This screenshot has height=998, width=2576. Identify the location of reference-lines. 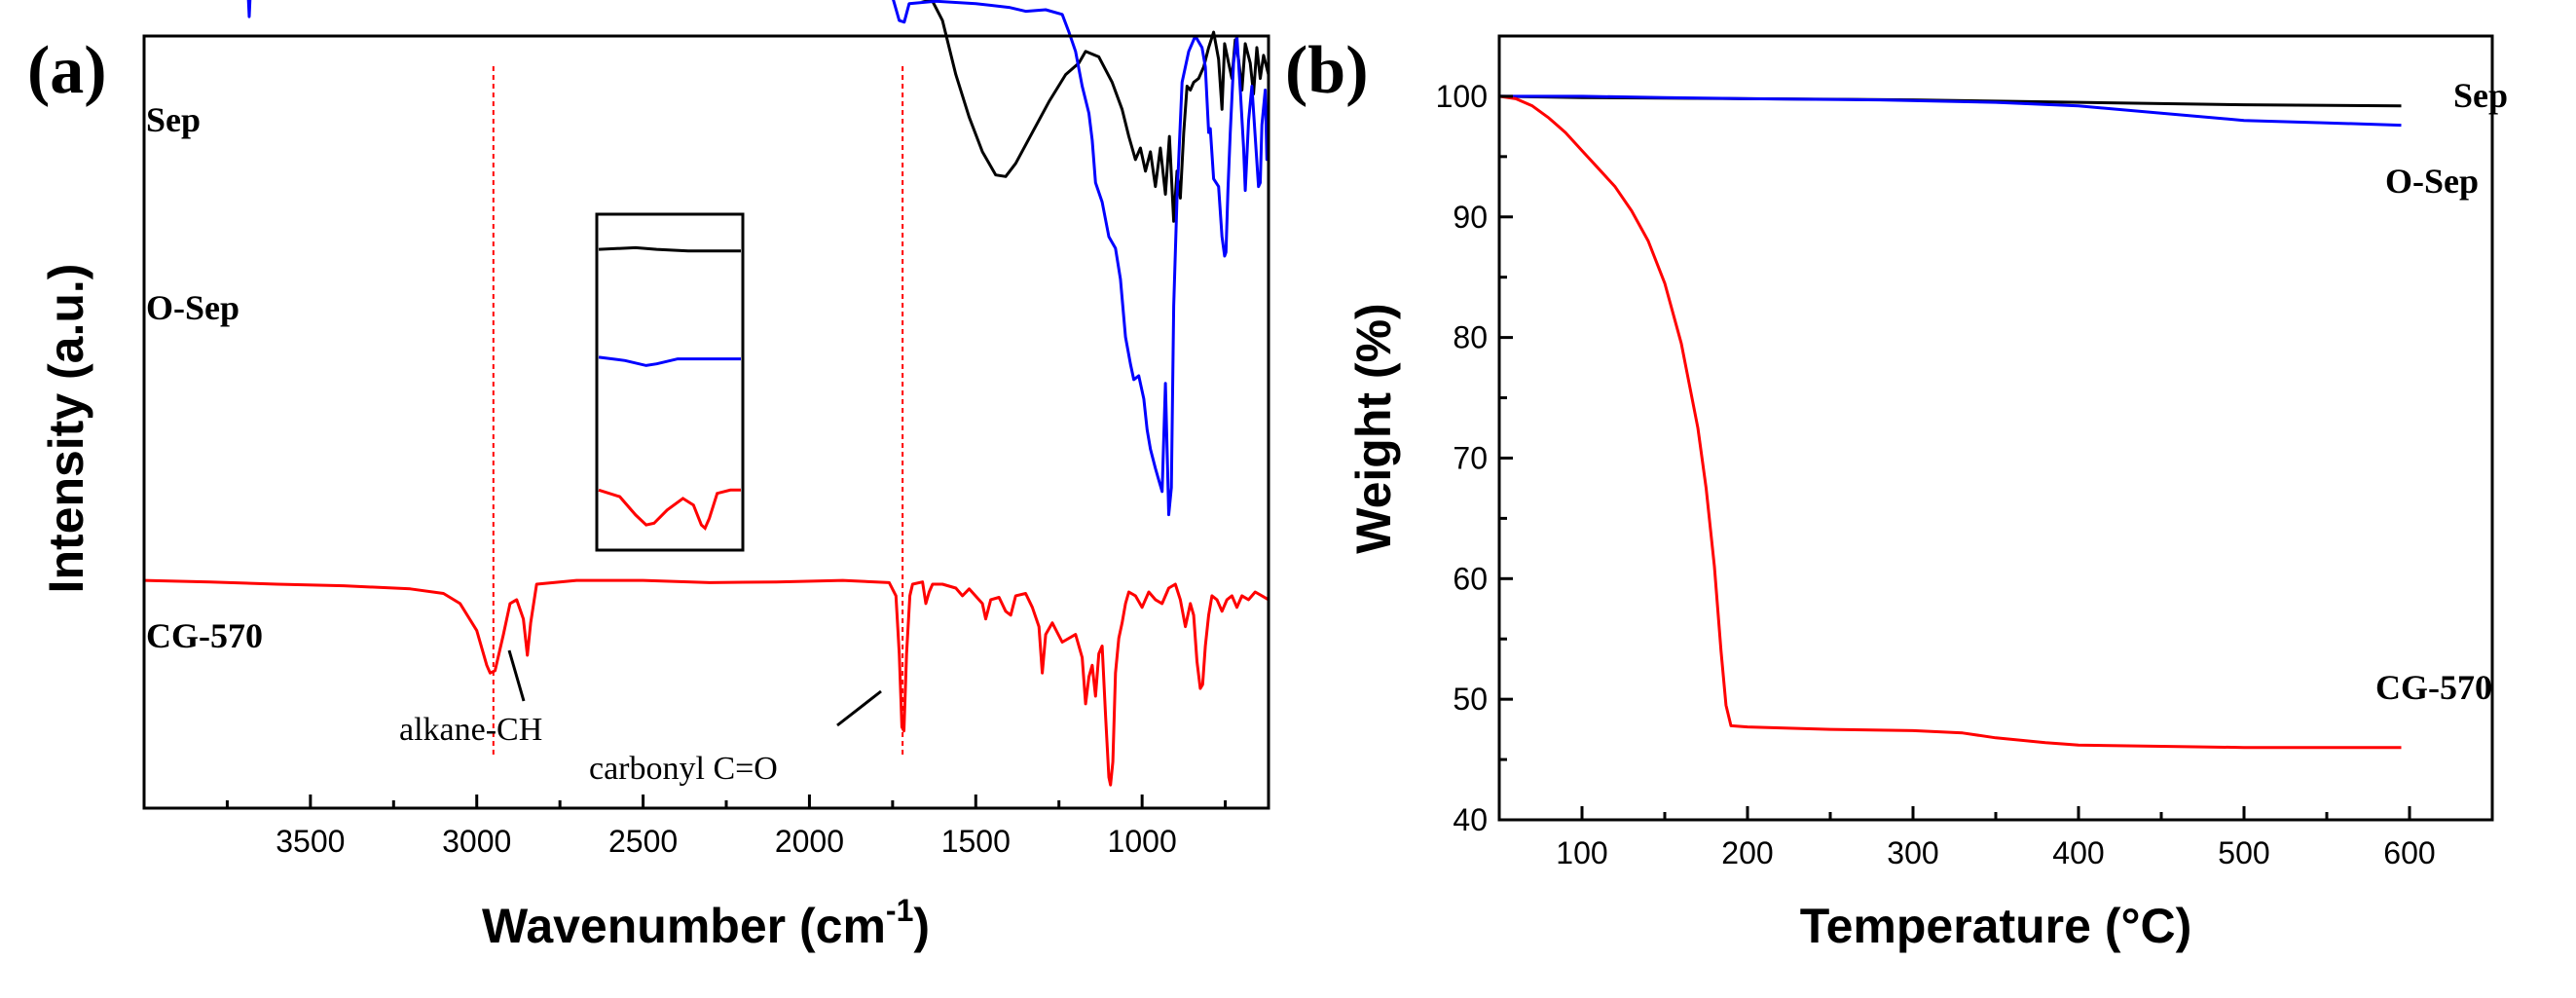
(698, 412).